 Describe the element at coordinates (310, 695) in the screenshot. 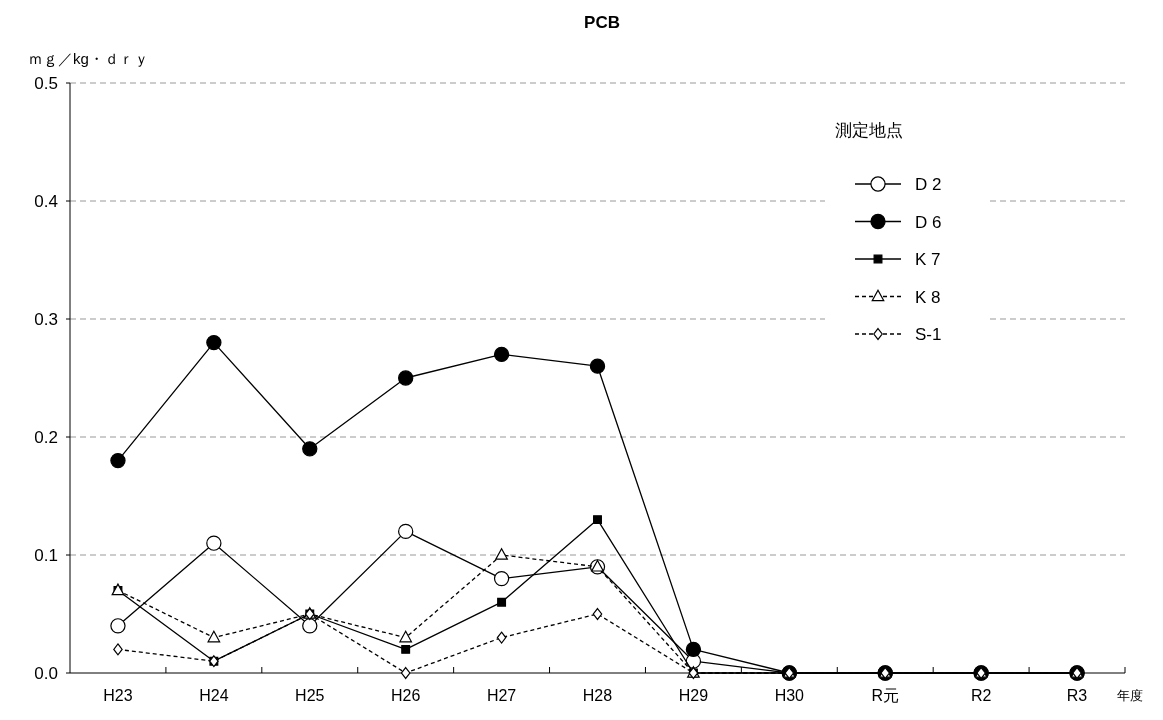

I see `x-tick-label: H25` at that location.